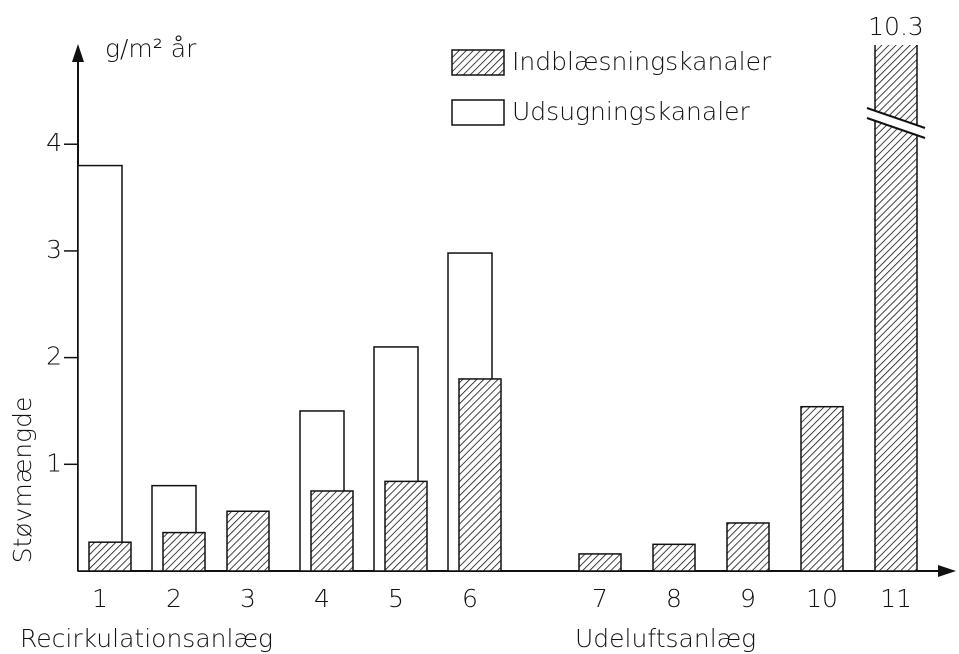 This screenshot has height=654, width=959. What do you see at coordinates (674, 598) in the screenshot?
I see `x-tick-label: 8` at bounding box center [674, 598].